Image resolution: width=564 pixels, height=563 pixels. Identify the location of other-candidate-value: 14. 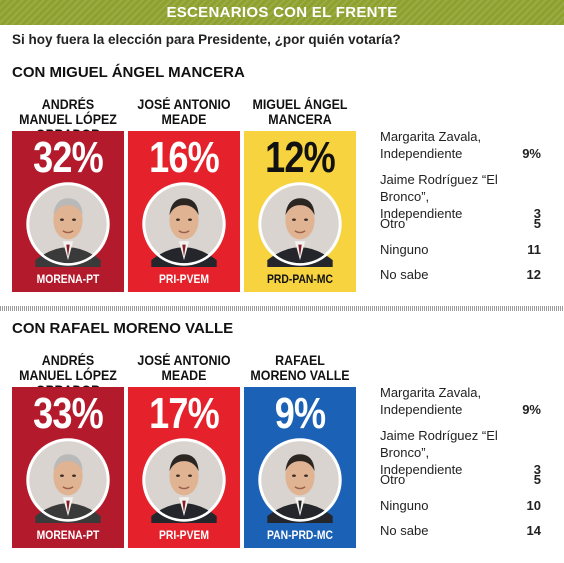
(533, 530).